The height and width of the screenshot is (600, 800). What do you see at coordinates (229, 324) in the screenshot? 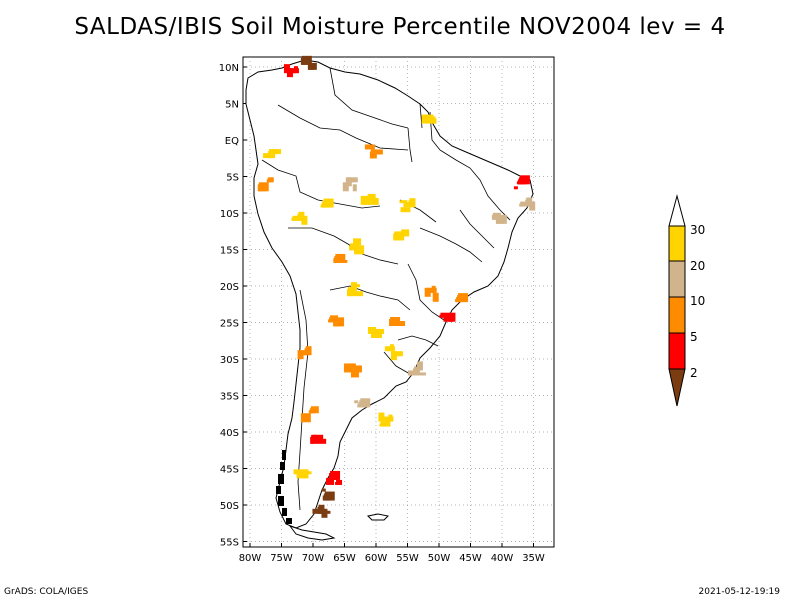
I see `lat-tick-label: 25S` at bounding box center [229, 324].